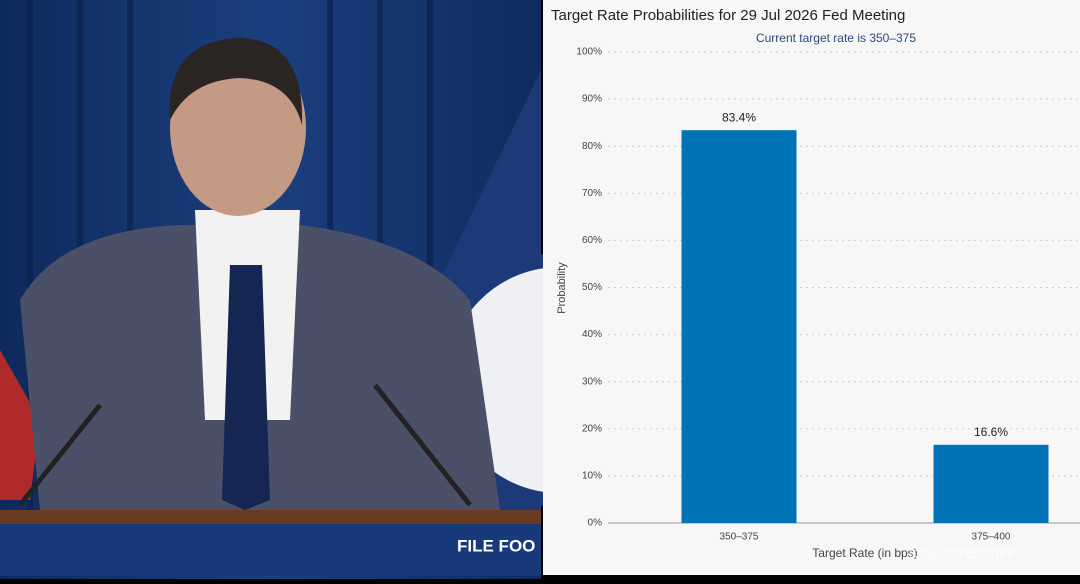 The width and height of the screenshot is (1080, 584). Describe the element at coordinates (739, 537) in the screenshot. I see `x-tick-label: 350–375` at that location.